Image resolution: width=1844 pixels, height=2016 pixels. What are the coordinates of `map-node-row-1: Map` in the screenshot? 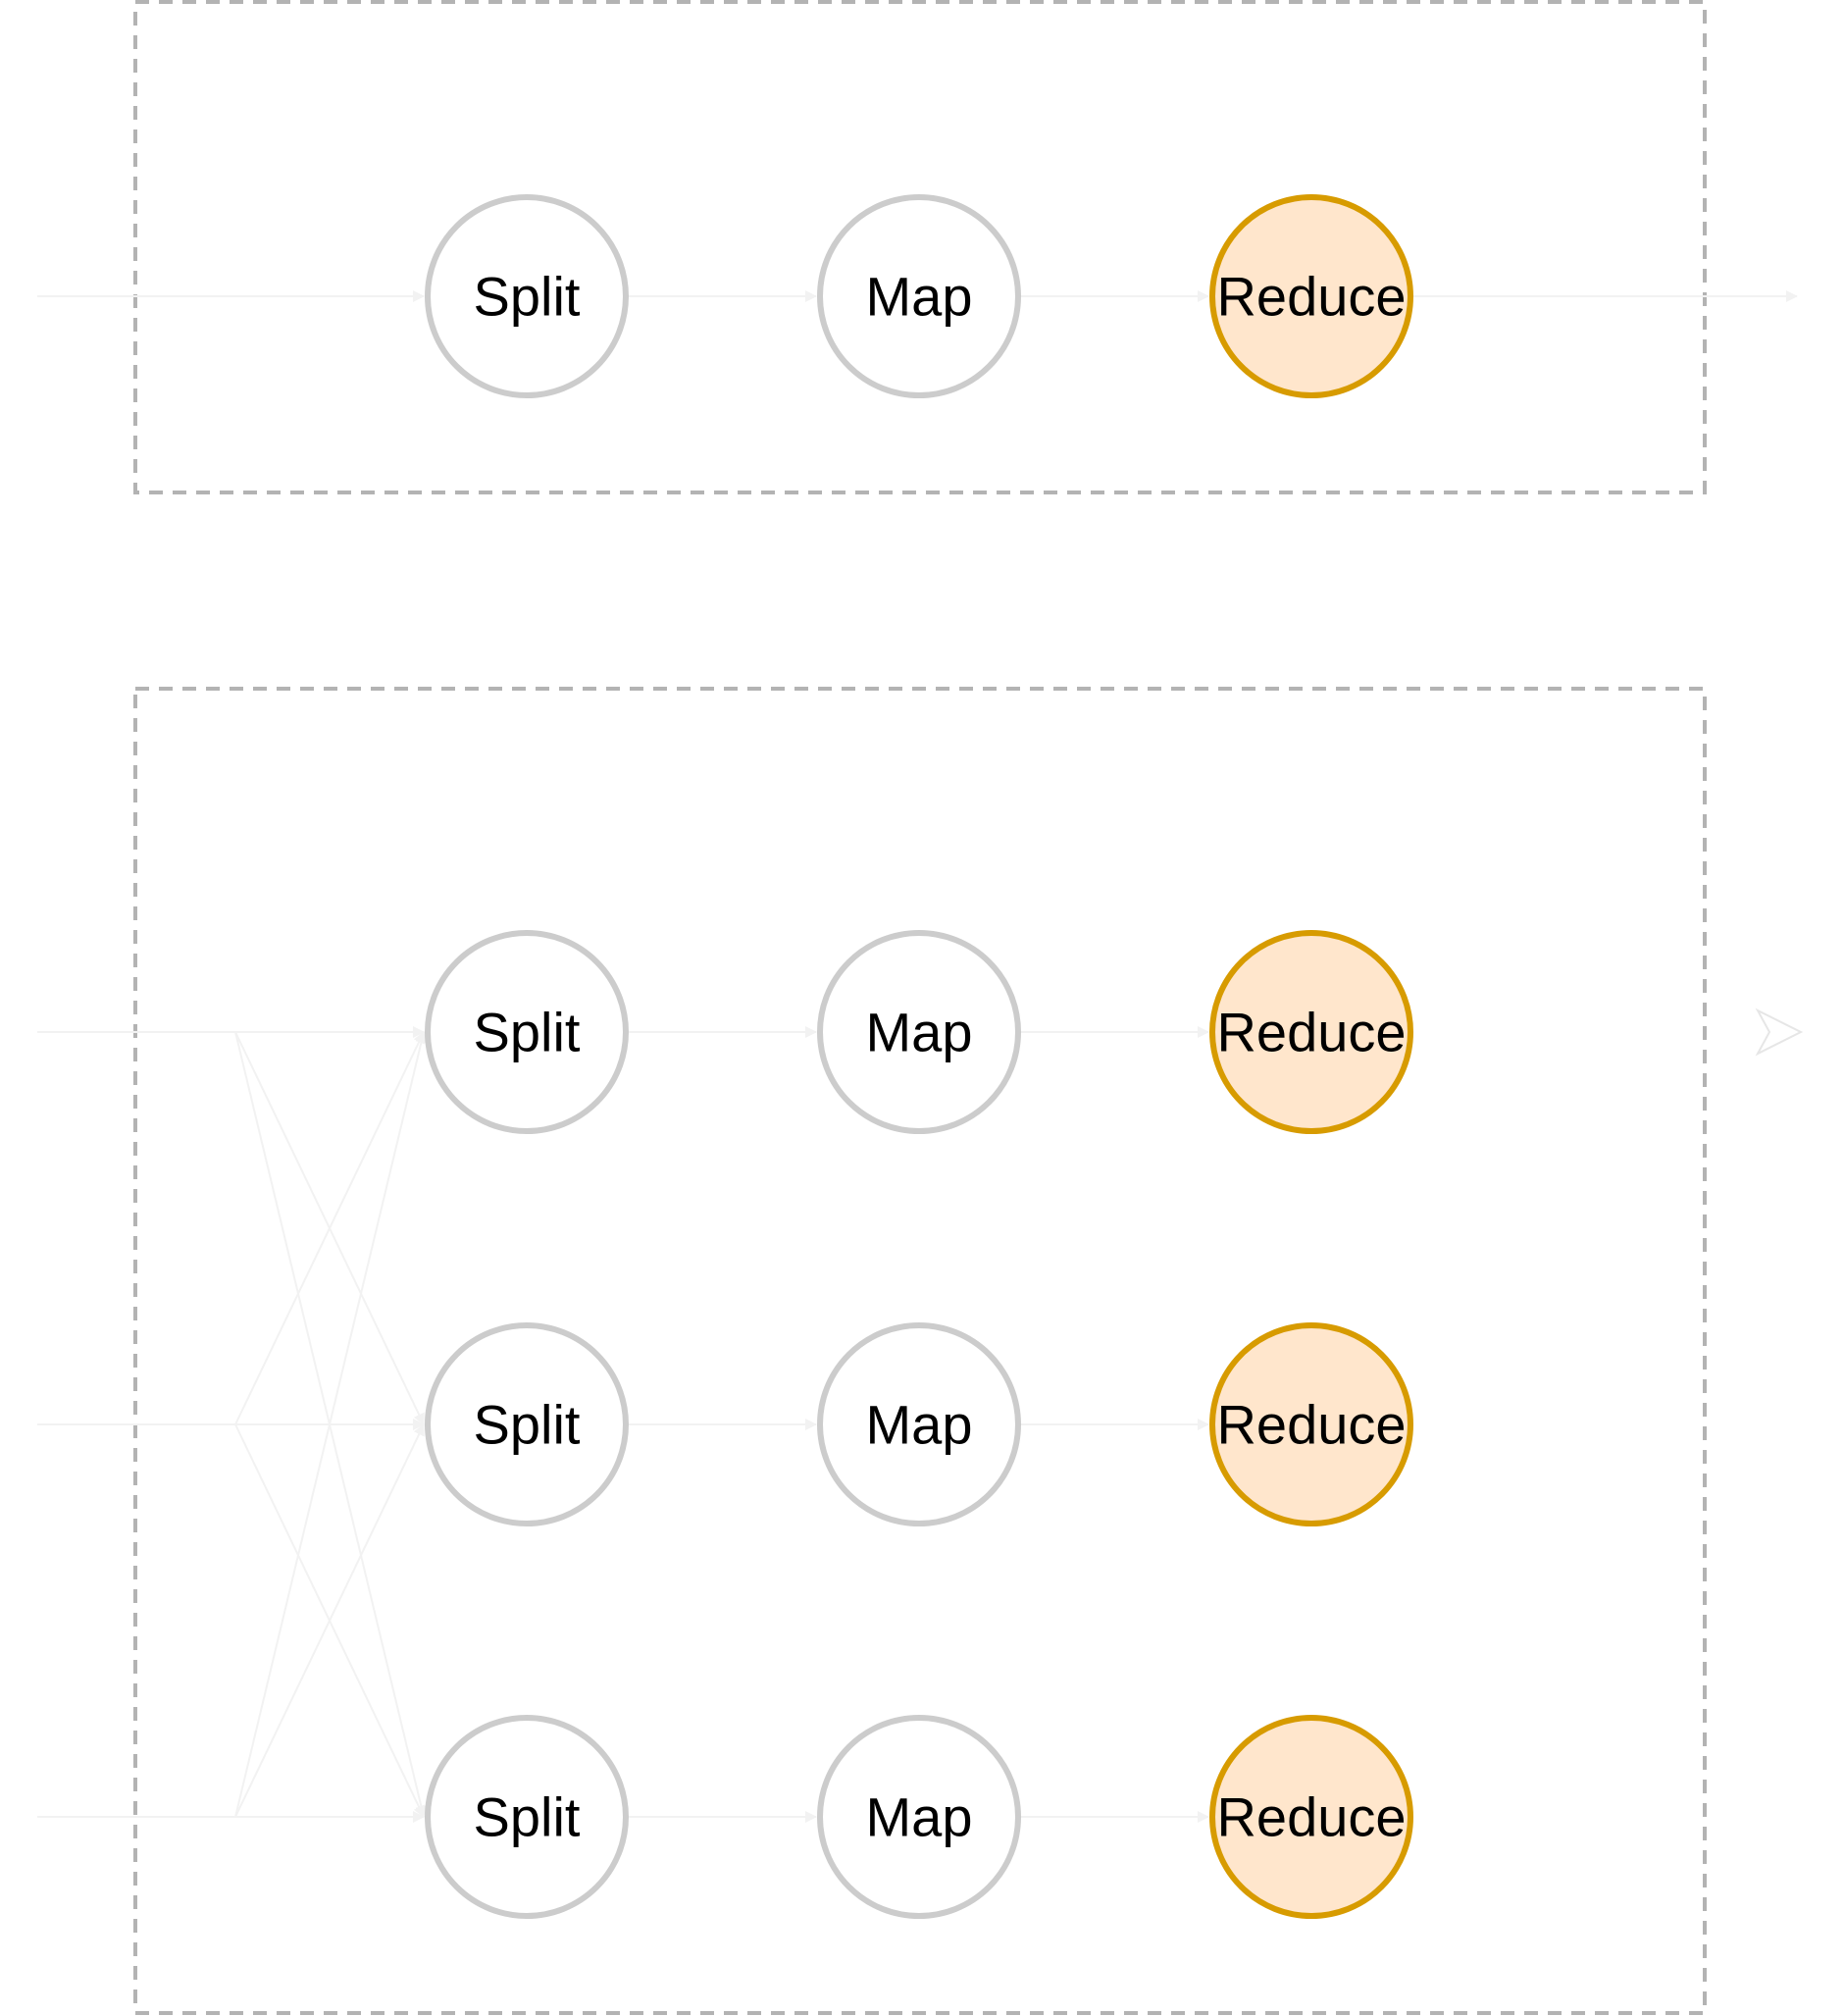 It's located at (919, 1032).